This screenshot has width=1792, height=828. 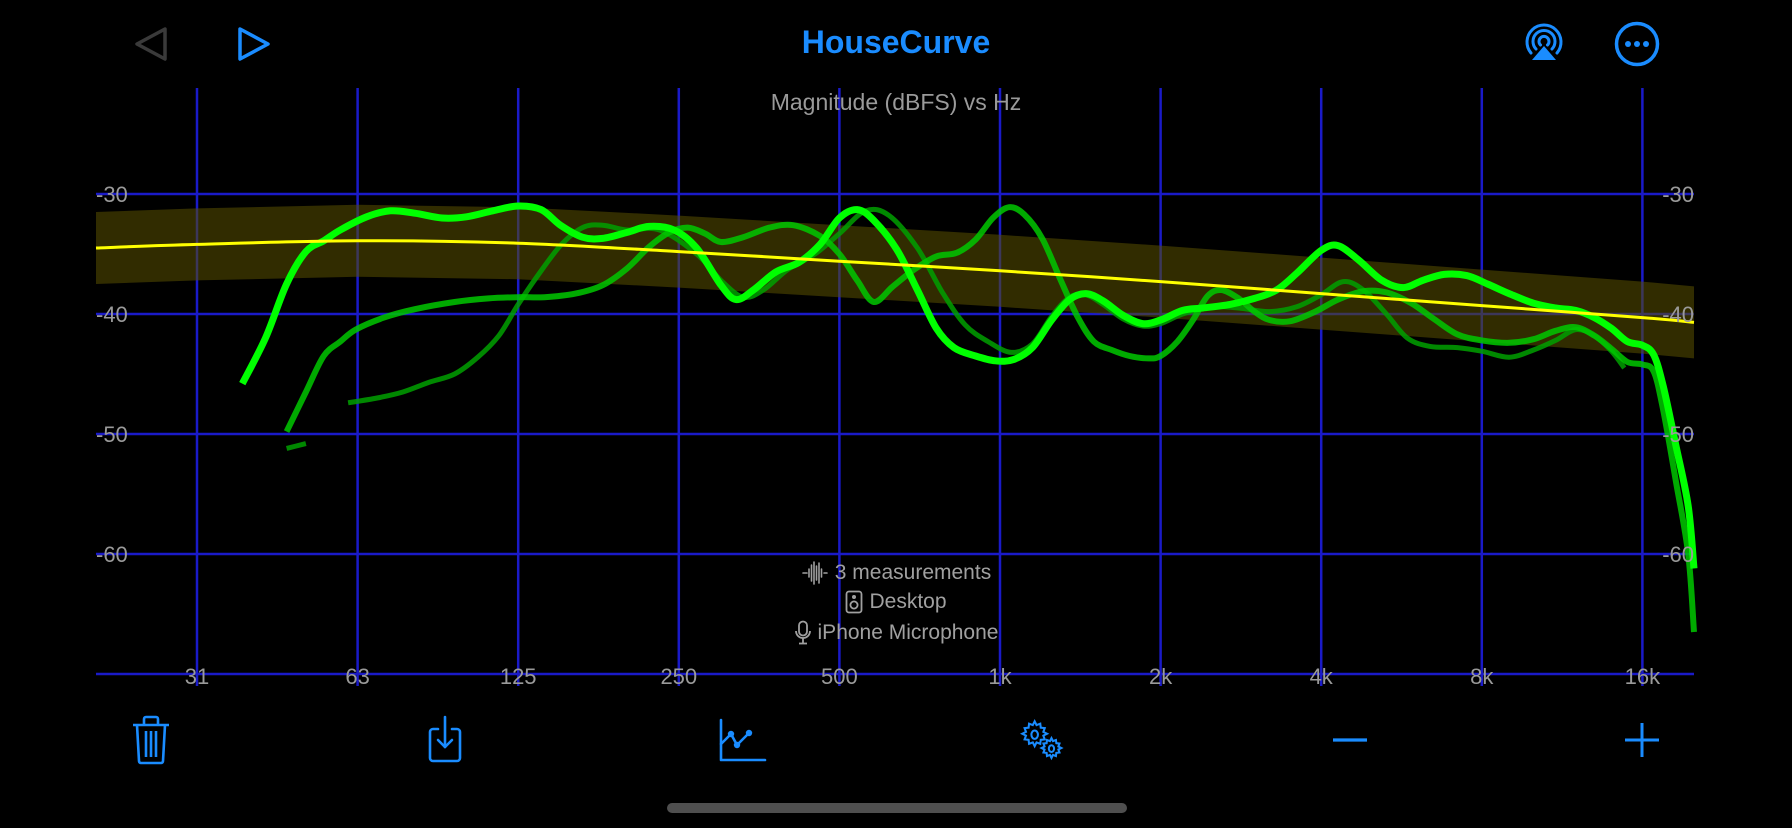 What do you see at coordinates (357, 676) in the screenshot?
I see `x-tick-label: 63` at bounding box center [357, 676].